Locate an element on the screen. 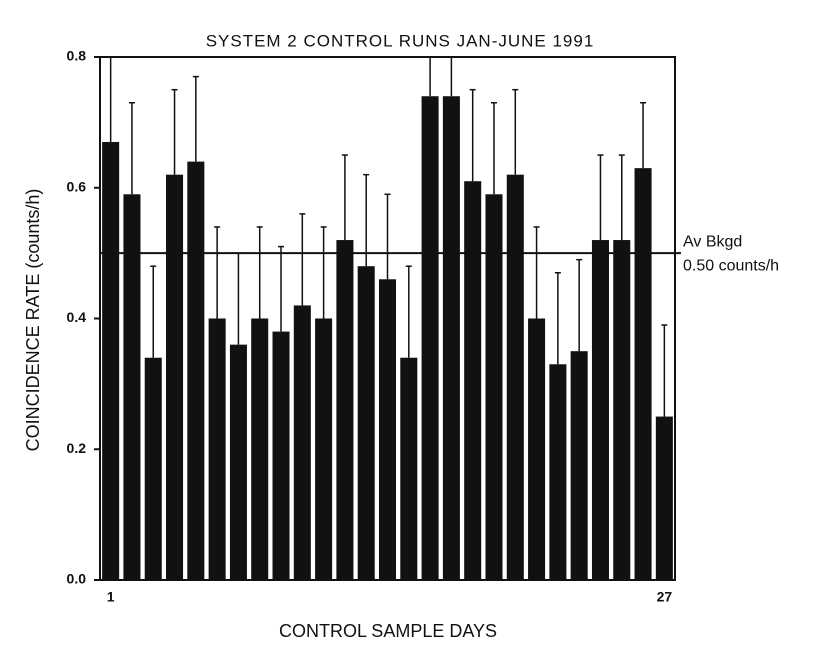 This screenshot has height=645, width=822. chart-title: SYSTEM 2 CONTROL RUNS JAN-JUNE 1991 is located at coordinates (400, 40).